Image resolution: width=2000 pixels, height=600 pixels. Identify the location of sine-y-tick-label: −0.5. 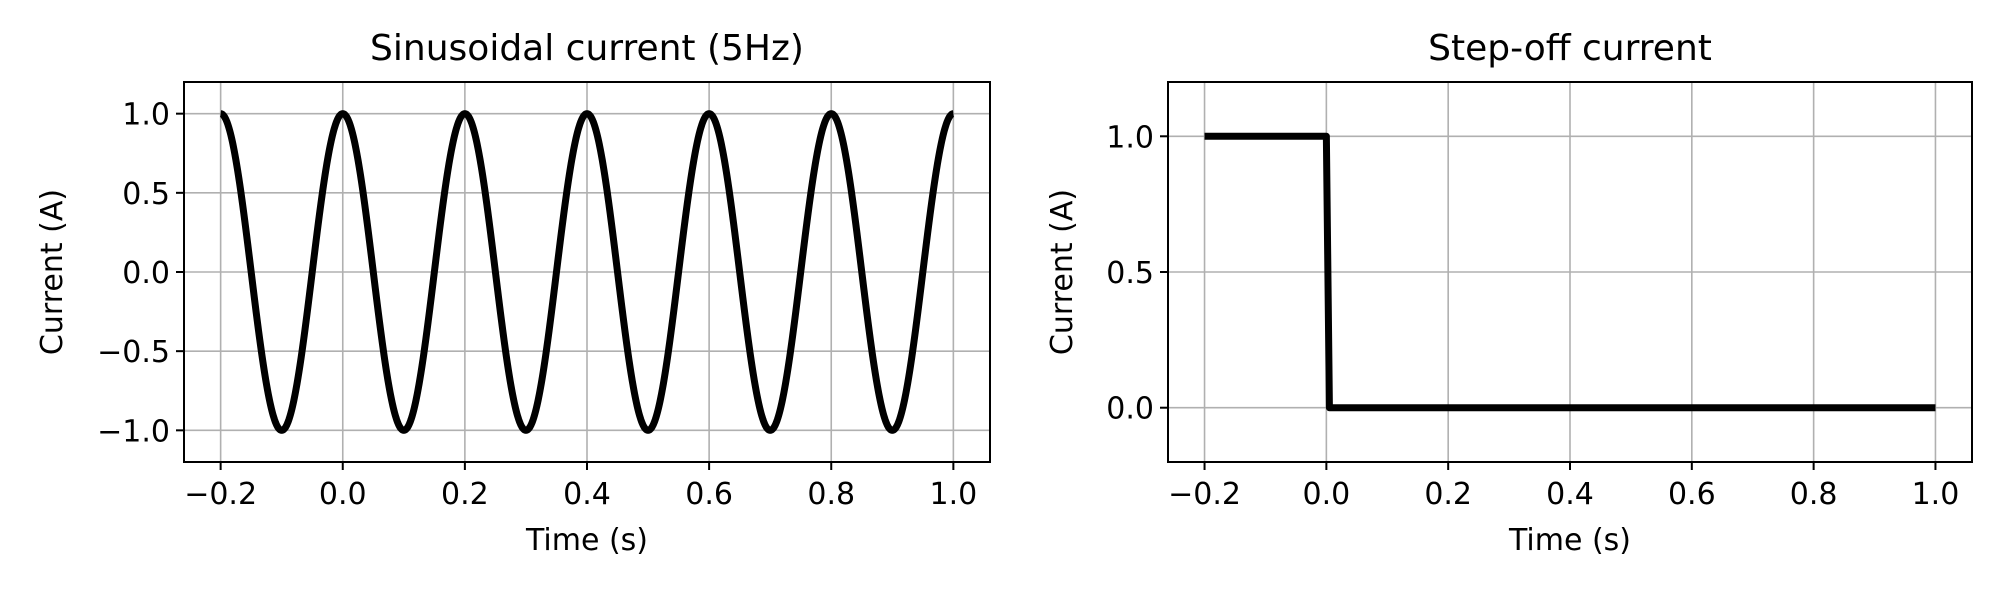
(133, 352).